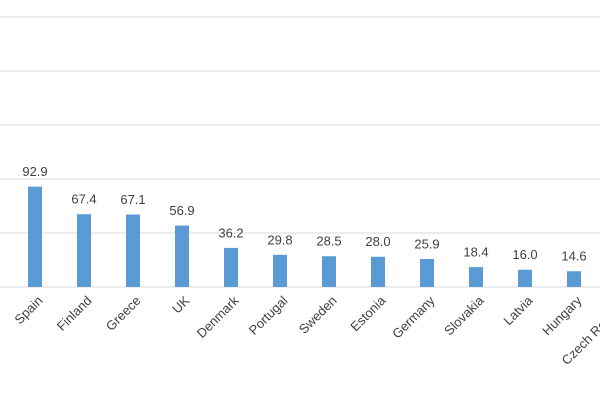  Describe the element at coordinates (123, 313) in the screenshot. I see `x-tick-label: Greece` at that location.